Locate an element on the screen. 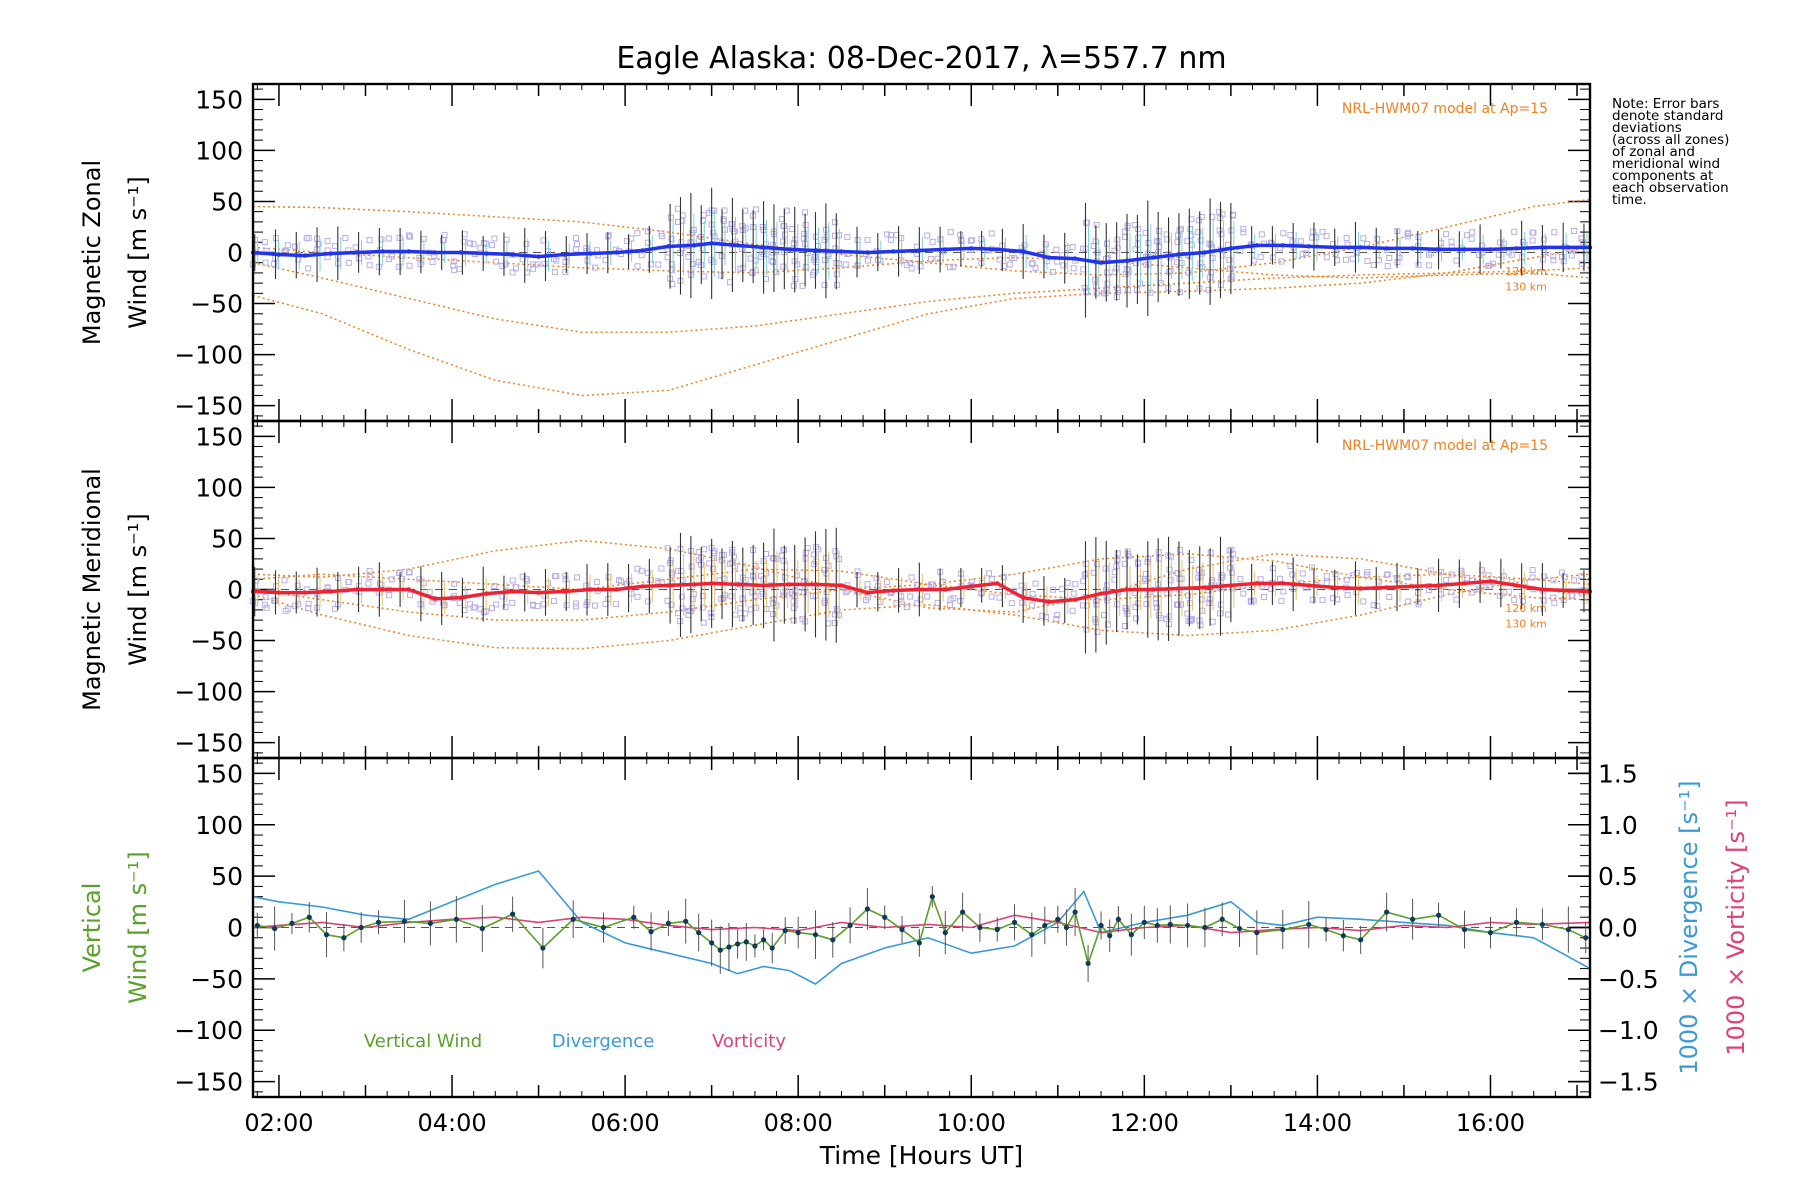 This screenshot has width=1800, height=1200. legend-vorticity: Vorticity is located at coordinates (749, 1041).